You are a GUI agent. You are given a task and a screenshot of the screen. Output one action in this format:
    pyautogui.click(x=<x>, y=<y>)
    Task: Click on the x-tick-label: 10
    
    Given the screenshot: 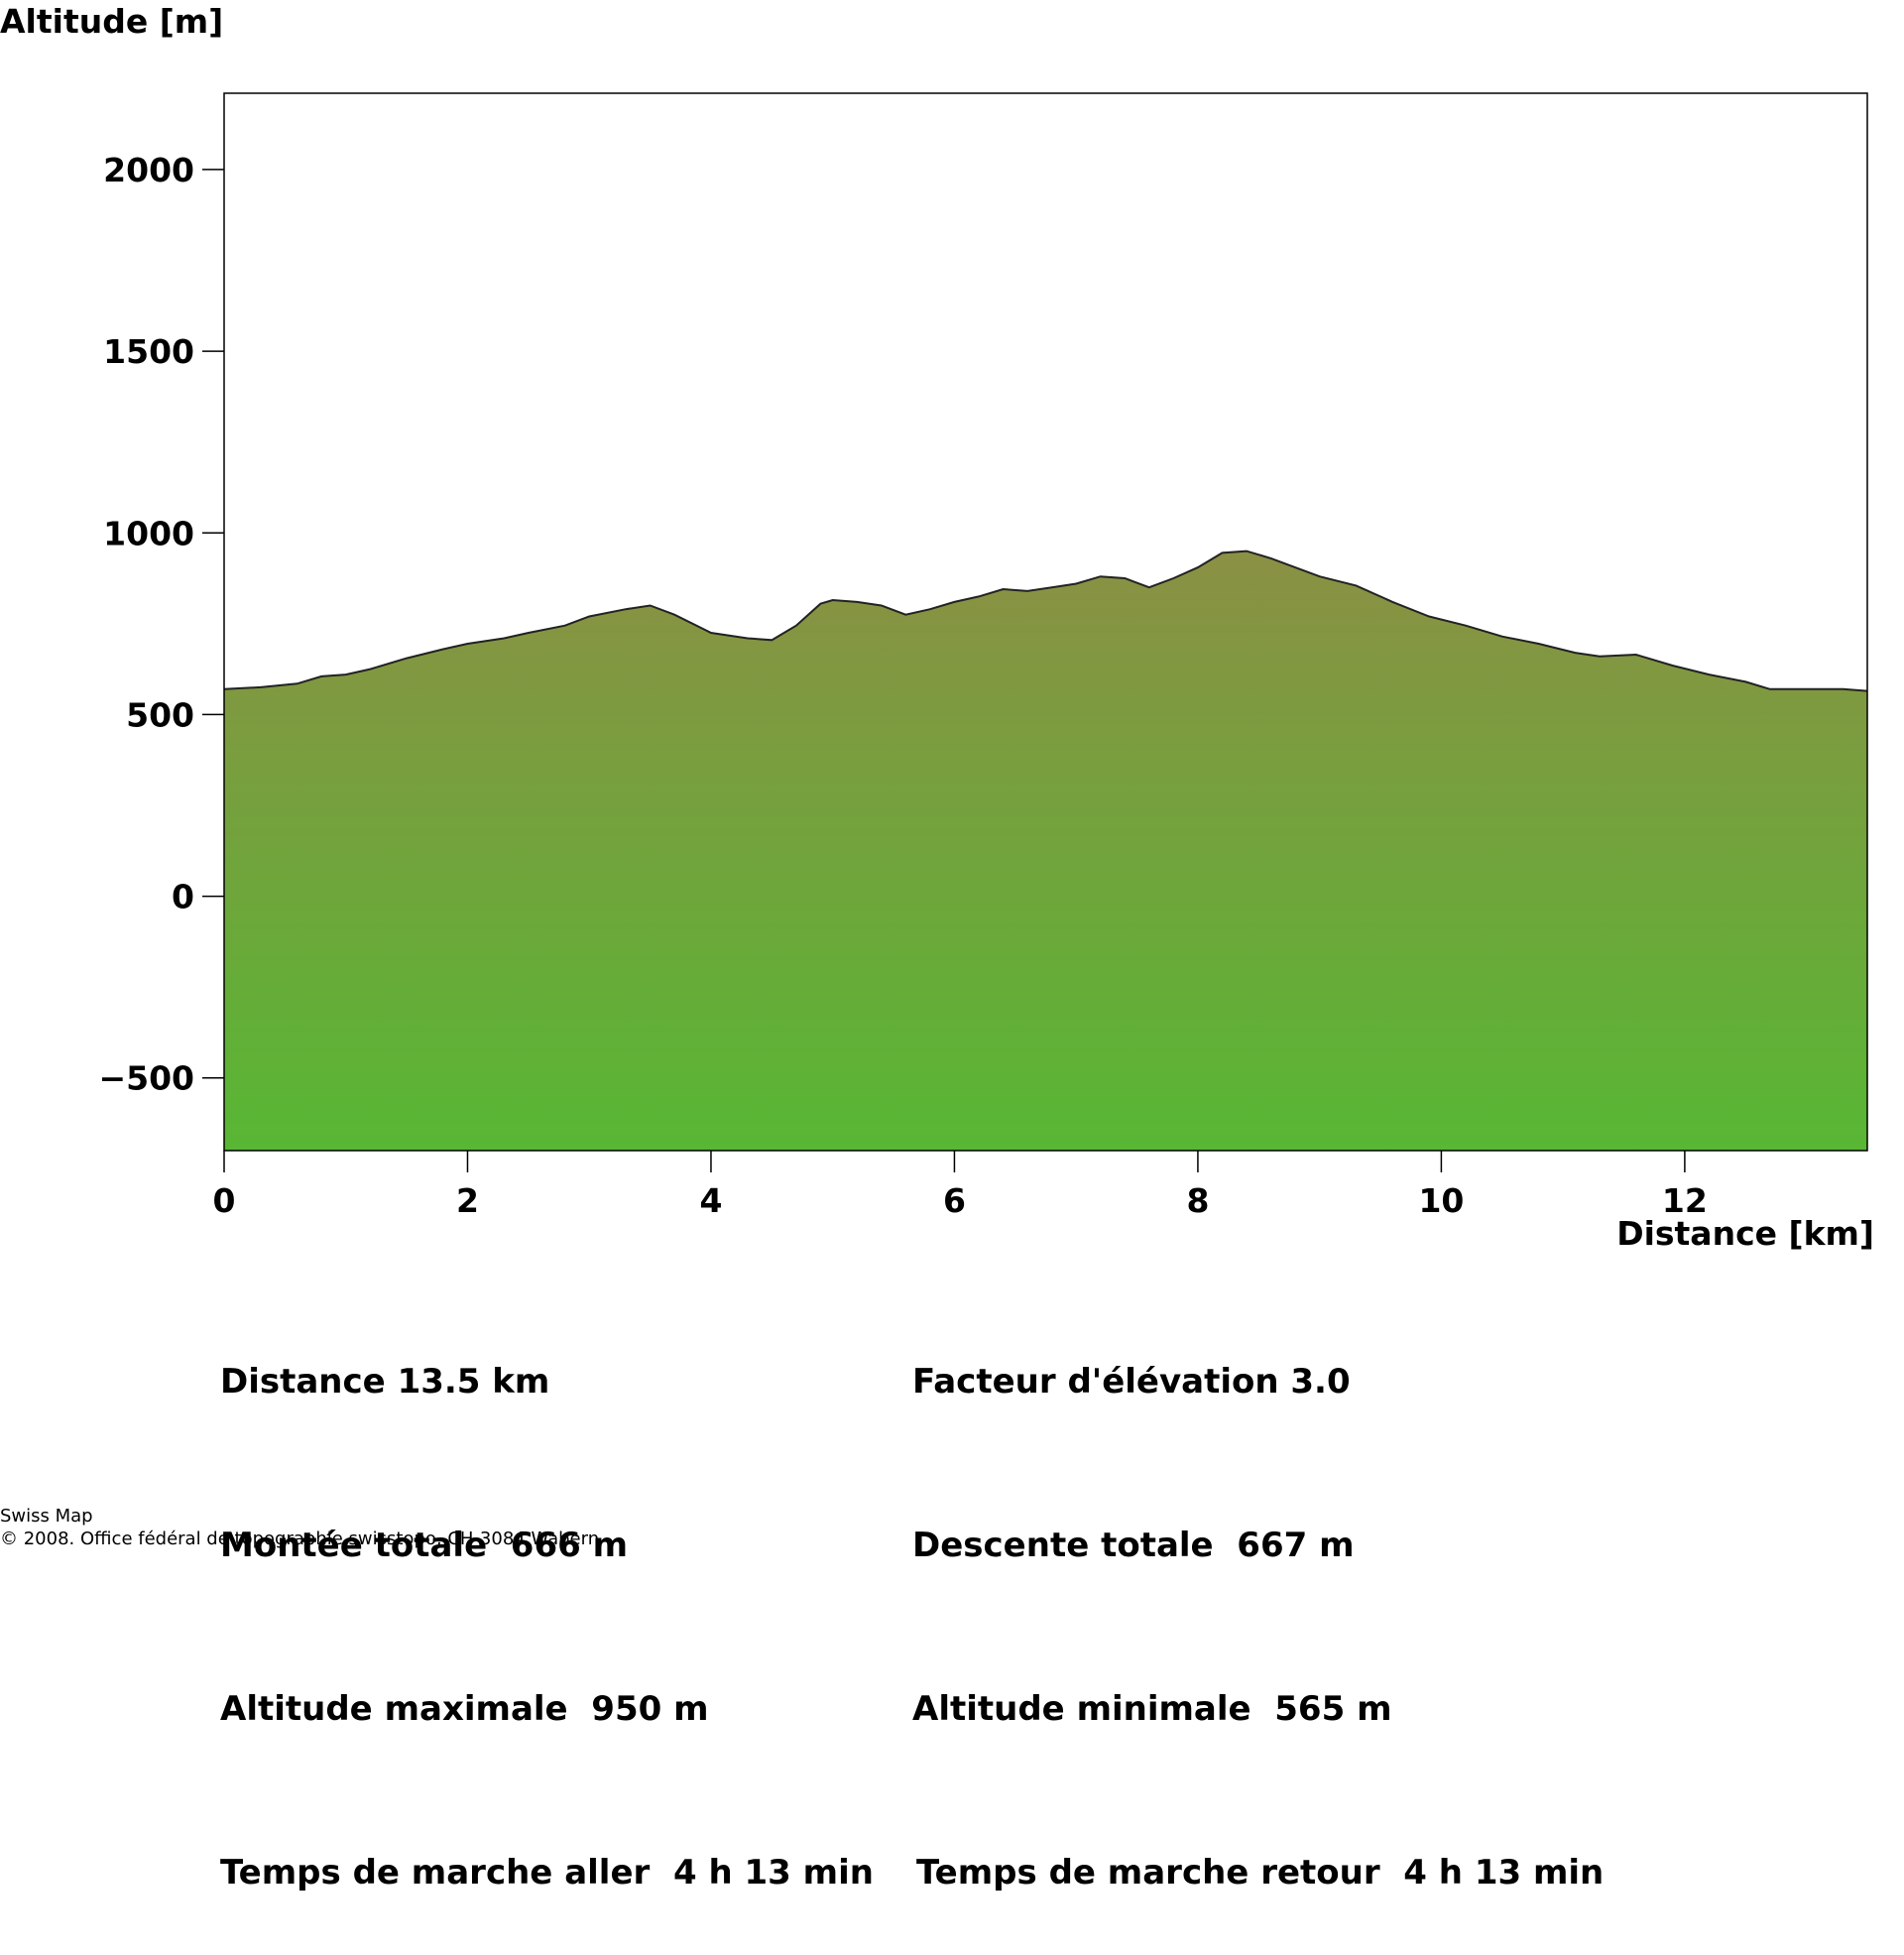 What is the action you would take?
    pyautogui.click(x=1441, y=1200)
    